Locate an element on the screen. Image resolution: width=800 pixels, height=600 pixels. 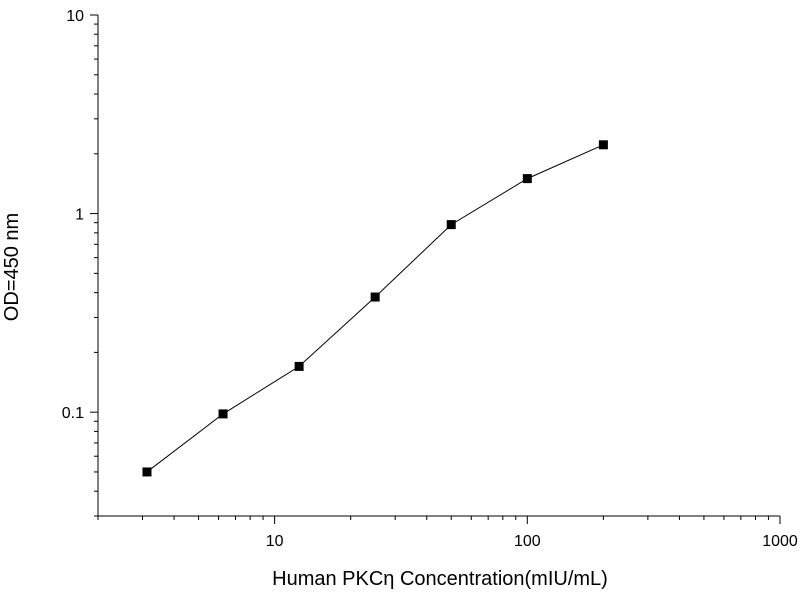
y-axis-title: OD=450 nm is located at coordinates (12, 267).